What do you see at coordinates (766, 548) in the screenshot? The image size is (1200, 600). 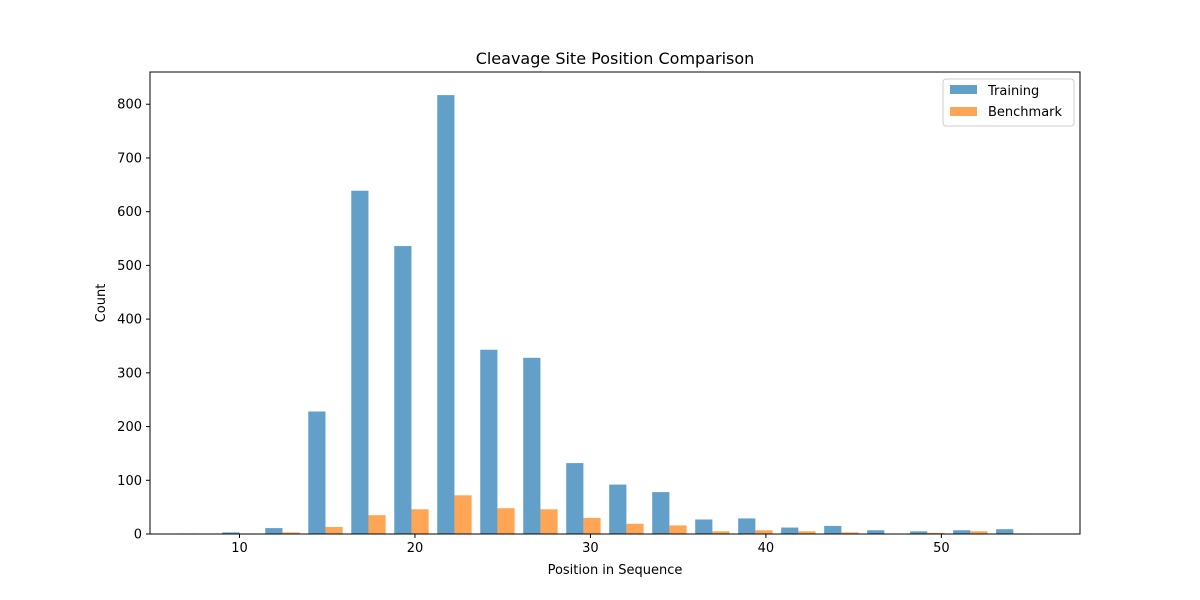 I see `x-tick-label-40: 40` at bounding box center [766, 548].